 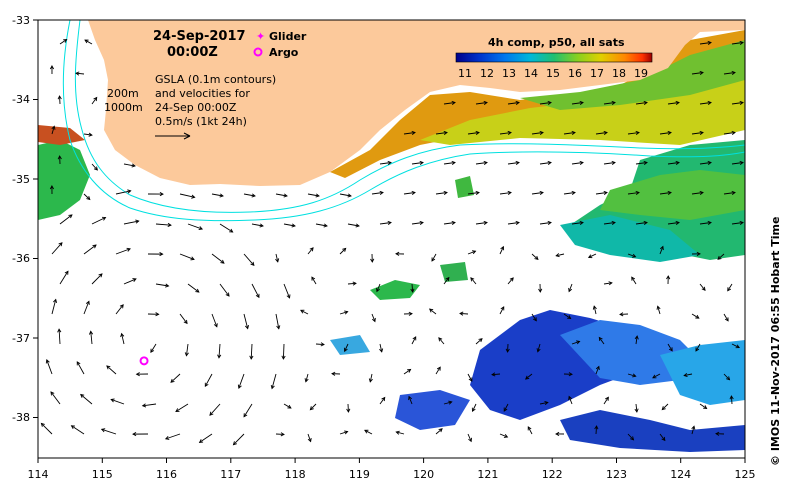 I want to click on isobath-label-200m: 200m, so click(x=123, y=93).